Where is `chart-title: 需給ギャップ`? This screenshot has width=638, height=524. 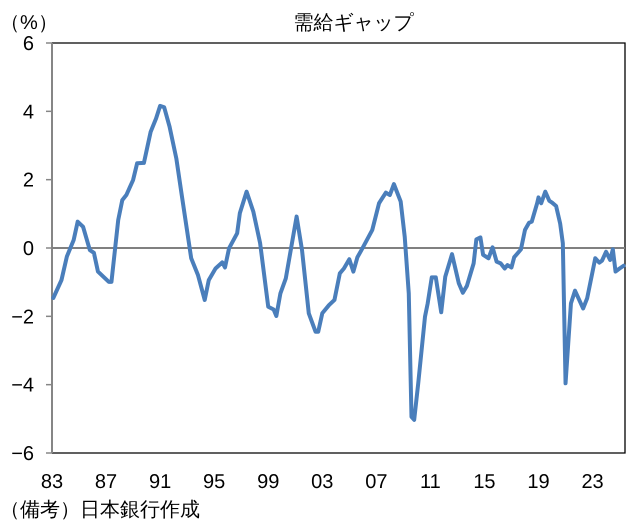
chart-title: 需給ギャップ is located at coordinates (354, 23).